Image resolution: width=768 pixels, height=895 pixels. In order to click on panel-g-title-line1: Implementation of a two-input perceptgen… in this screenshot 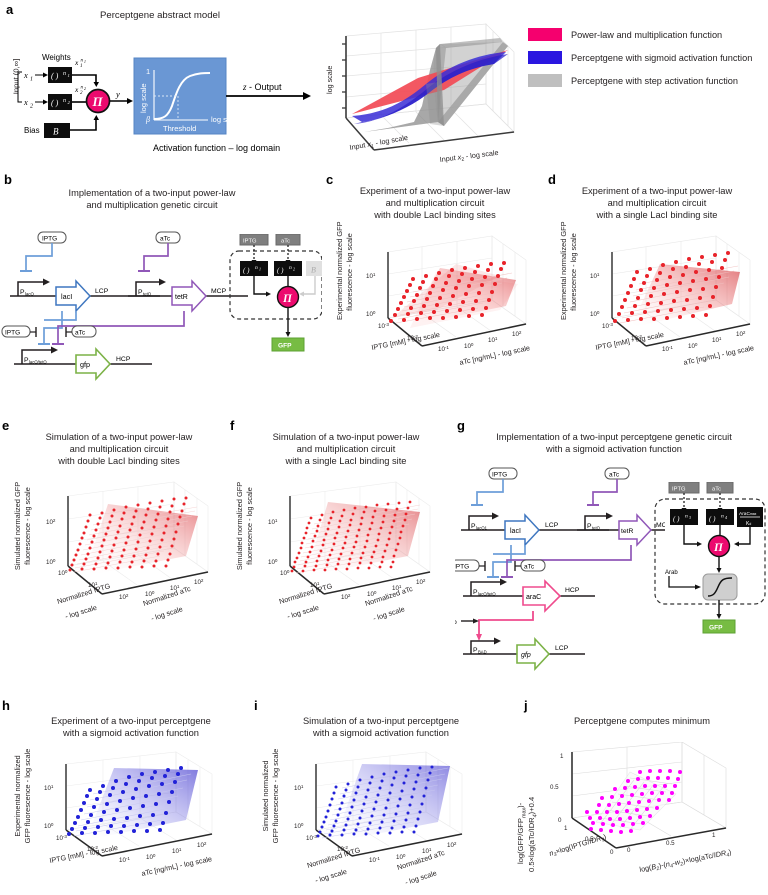, I will do `click(614, 437)`.